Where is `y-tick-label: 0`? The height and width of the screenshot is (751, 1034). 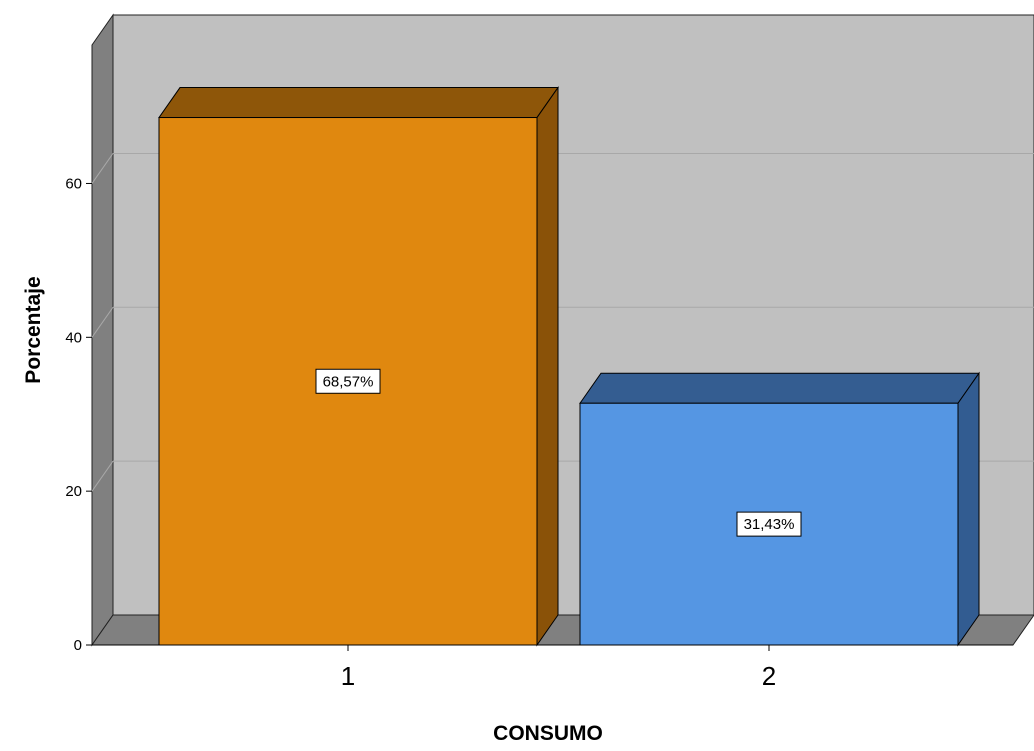 y-tick-label: 0 is located at coordinates (78, 645).